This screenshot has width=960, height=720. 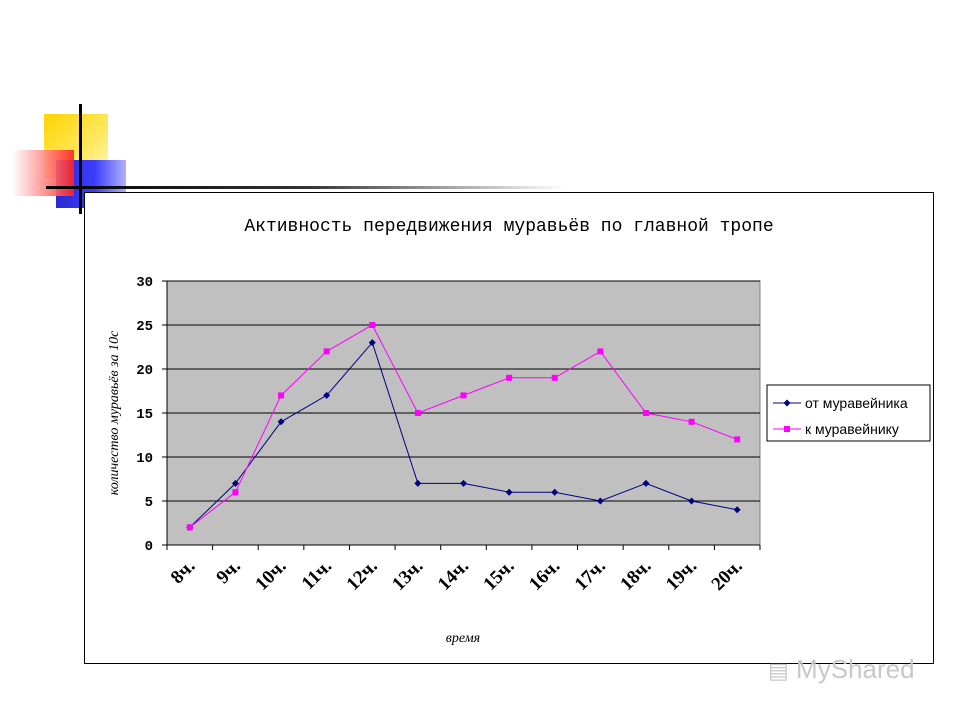 I want to click on x-tick-label: 18ч., so click(x=635, y=575).